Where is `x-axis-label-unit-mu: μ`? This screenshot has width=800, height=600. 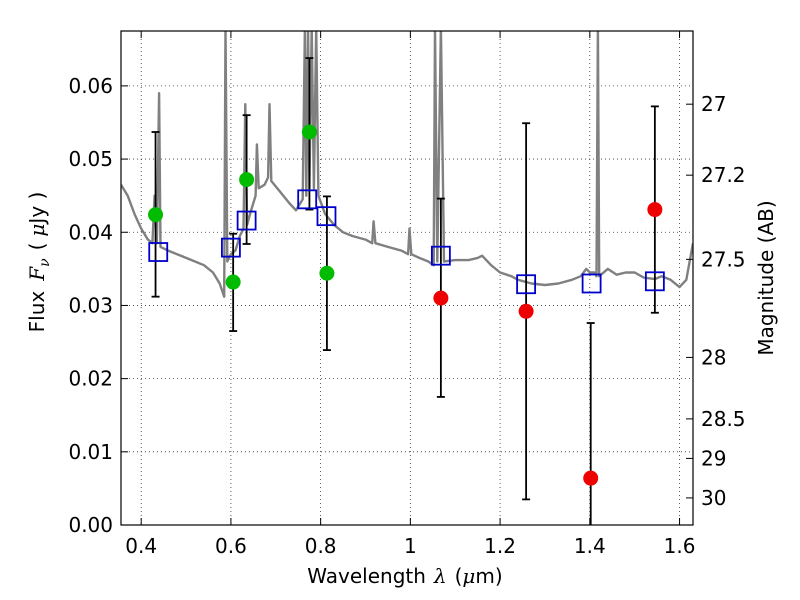 x-axis-label-unit-mu: μ is located at coordinates (468, 576).